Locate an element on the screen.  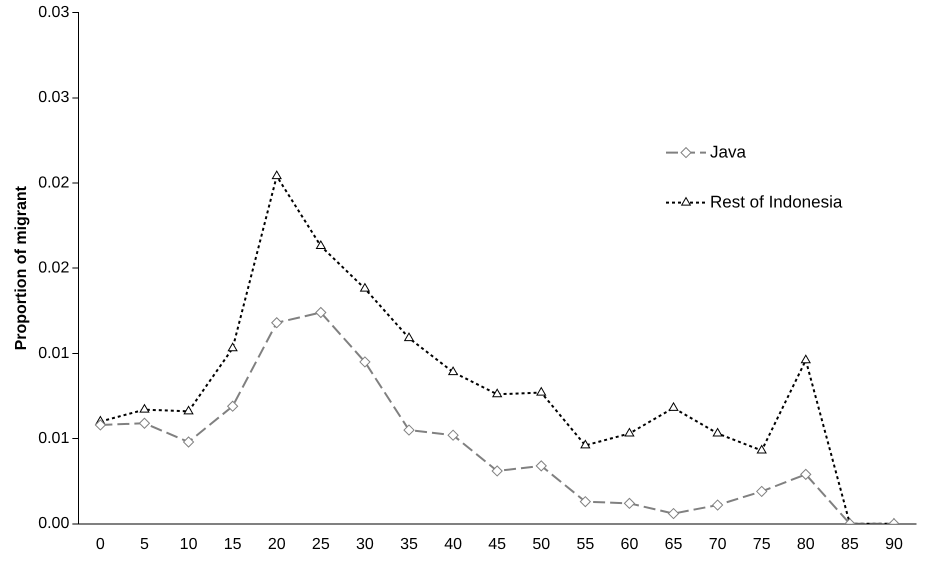
x-tick-label: 15 is located at coordinates (233, 544).